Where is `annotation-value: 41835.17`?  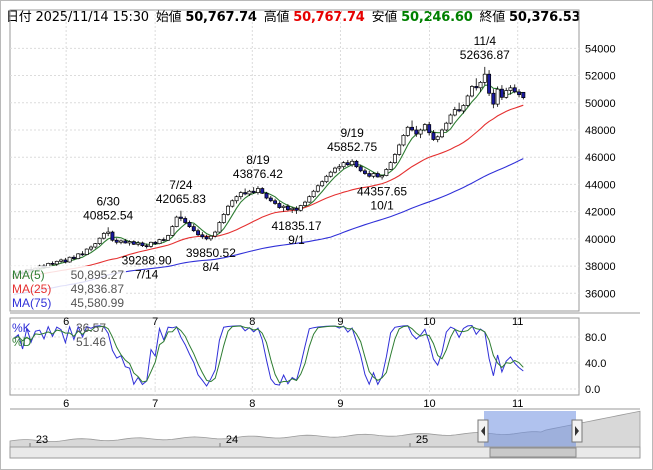 annotation-value: 41835.17 is located at coordinates (296, 226).